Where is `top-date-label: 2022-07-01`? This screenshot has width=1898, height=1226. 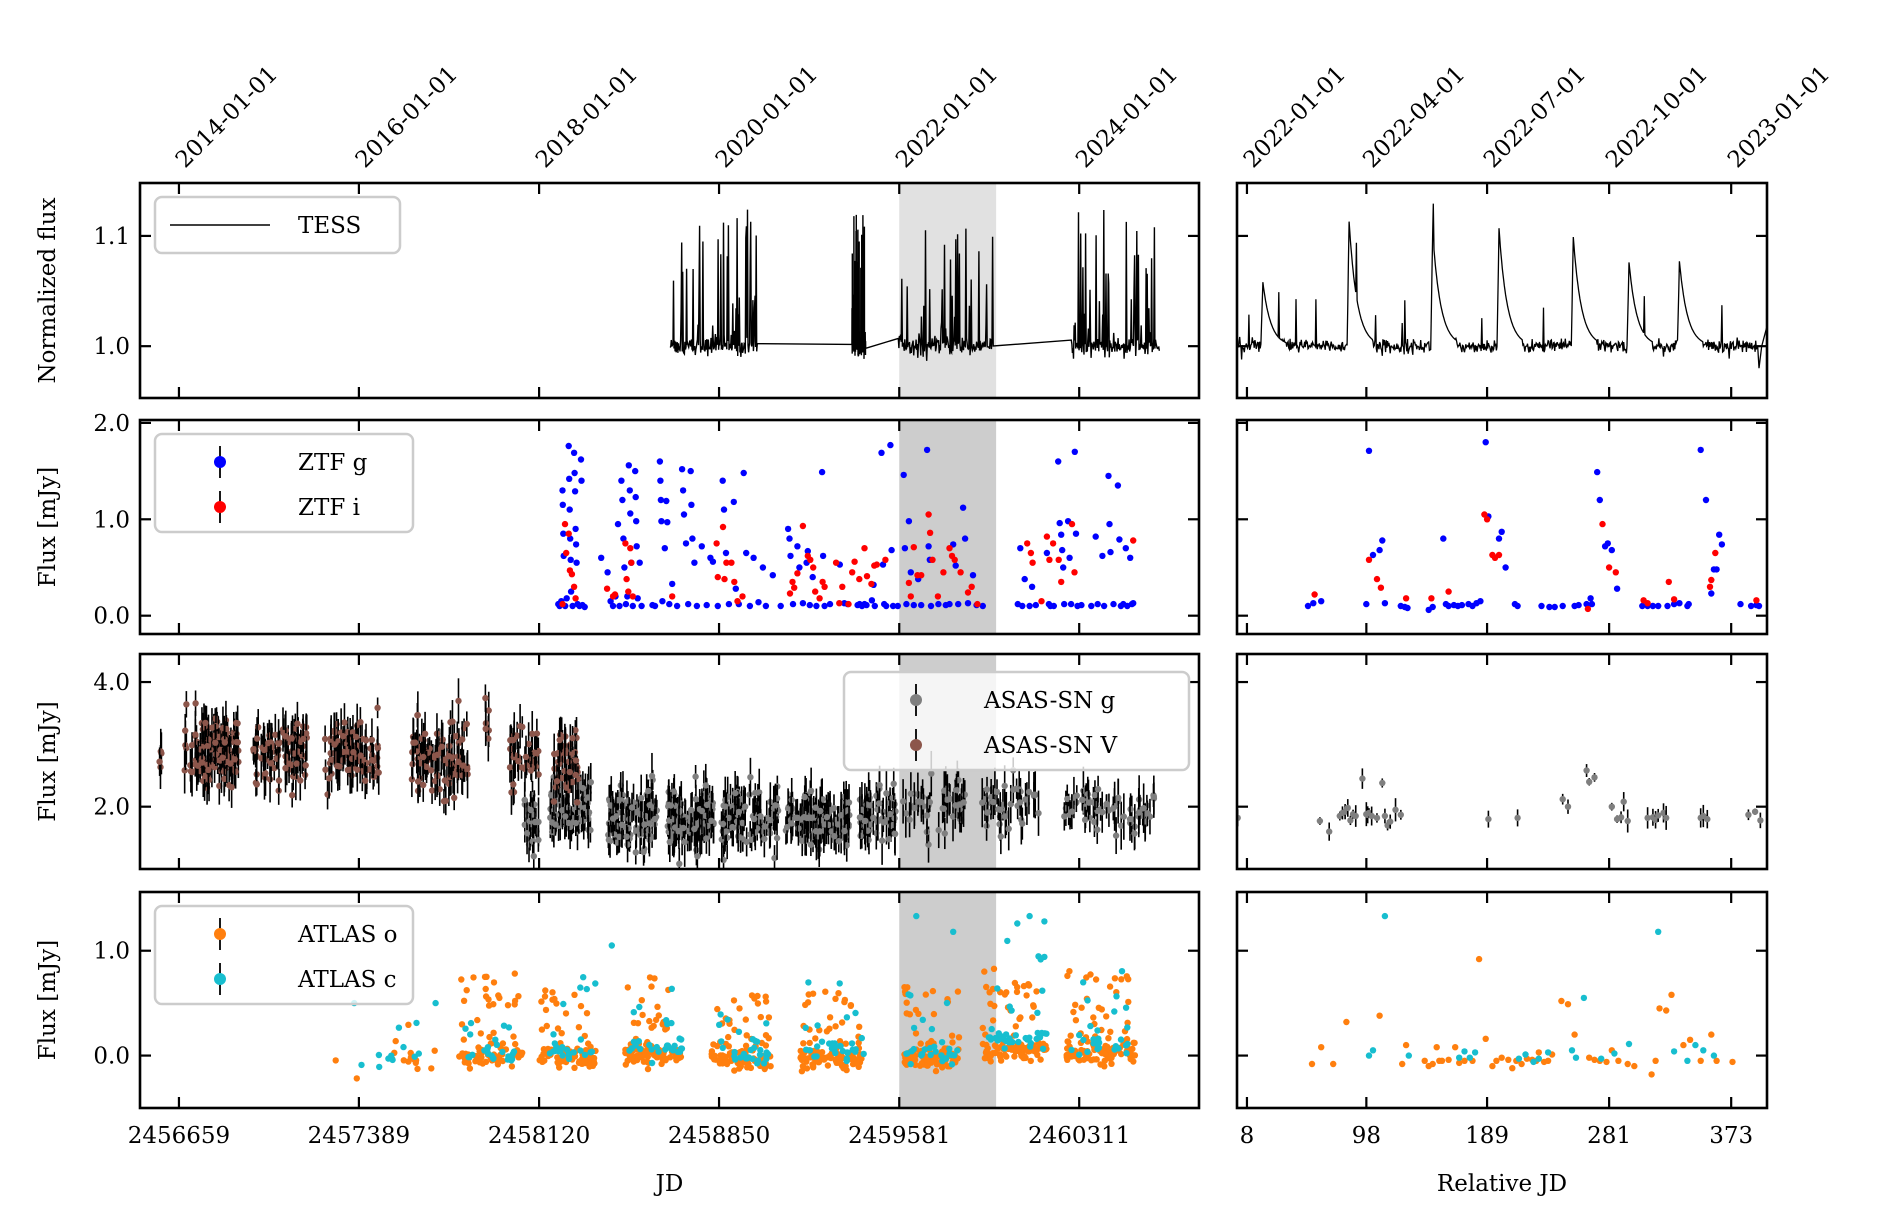 top-date-label: 2022-07-01 is located at coordinates (1535, 117).